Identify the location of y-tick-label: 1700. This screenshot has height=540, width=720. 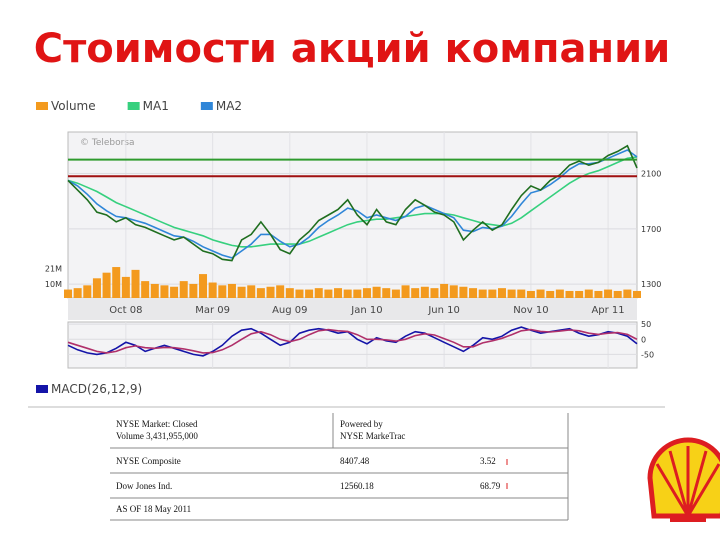
(651, 229).